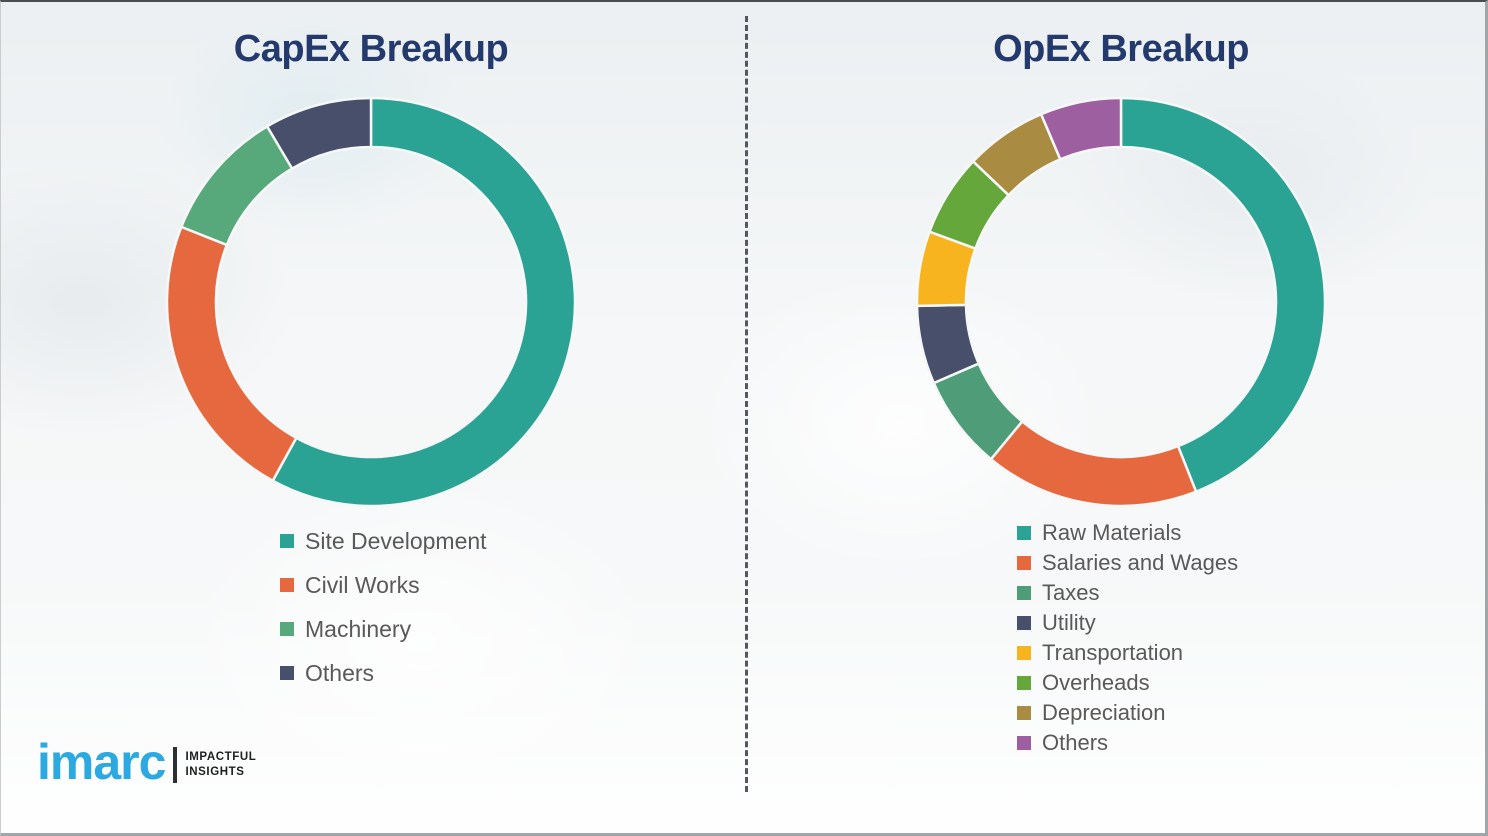 Image resolution: width=1488 pixels, height=836 pixels. What do you see at coordinates (220, 765) in the screenshot?
I see `logo-tagline: IMPACTFUL INSIGHTS` at bounding box center [220, 765].